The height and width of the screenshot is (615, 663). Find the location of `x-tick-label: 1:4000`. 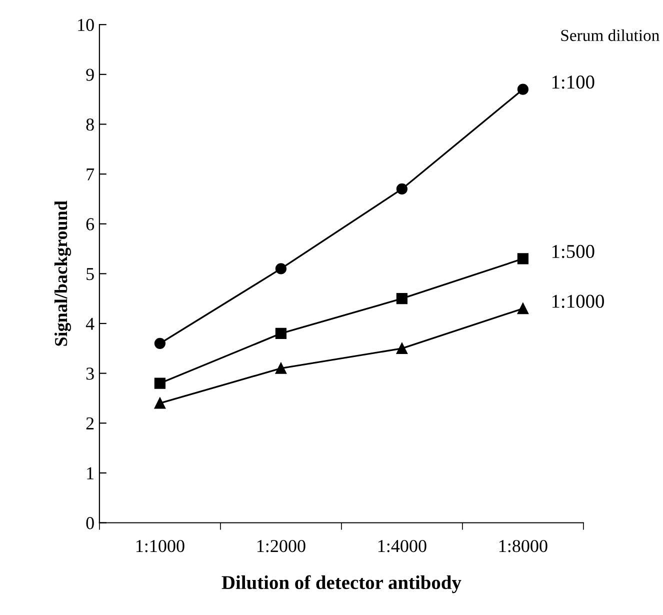

x-tick-label: 1:4000 is located at coordinates (402, 546).